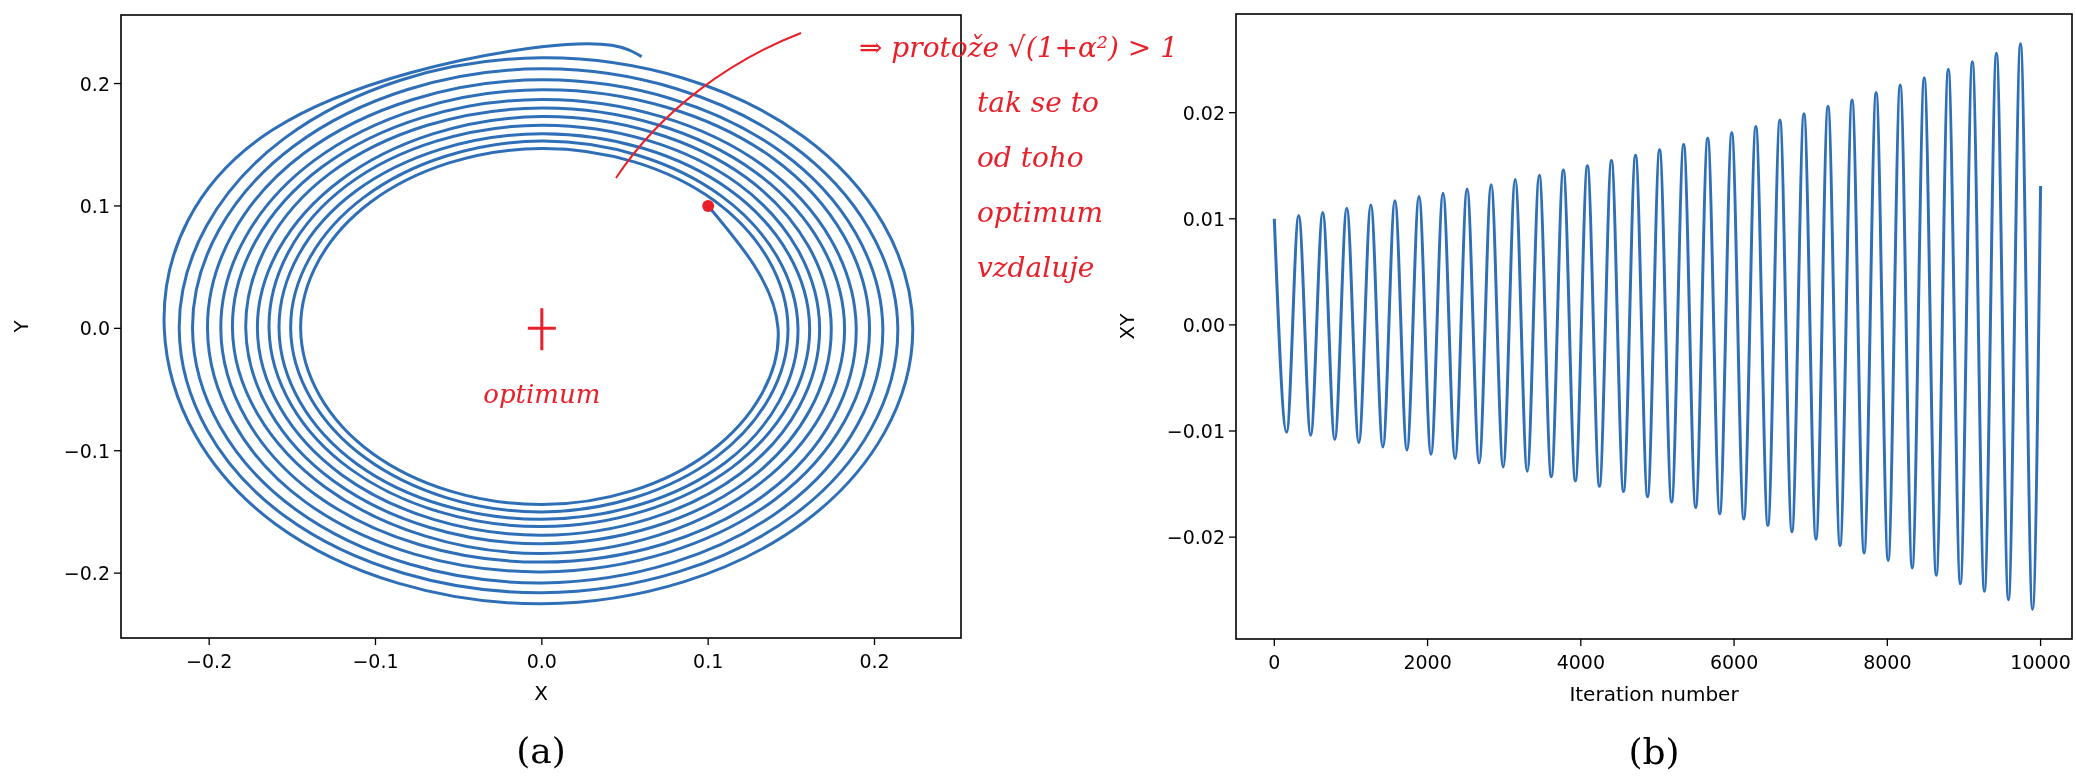  Describe the element at coordinates (1427, 662) in the screenshot. I see `x-tick-label: 2000` at that location.